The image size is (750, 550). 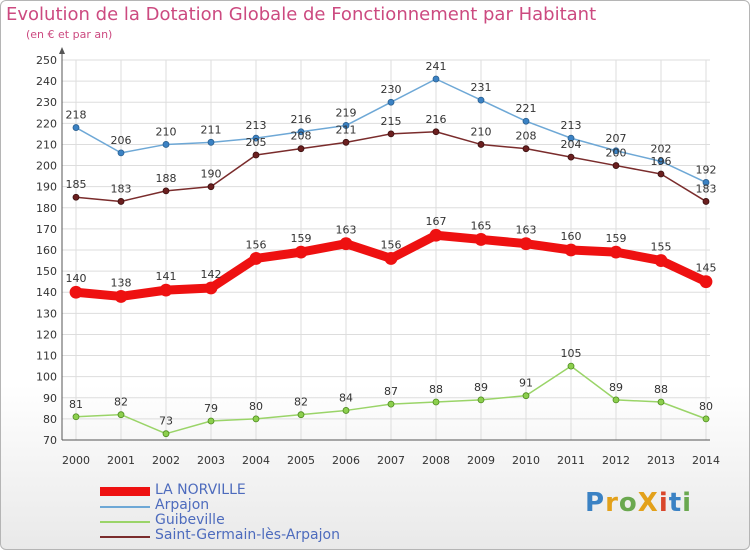 What do you see at coordinates (211, 408) in the screenshot?
I see `data-label: 79` at bounding box center [211, 408].